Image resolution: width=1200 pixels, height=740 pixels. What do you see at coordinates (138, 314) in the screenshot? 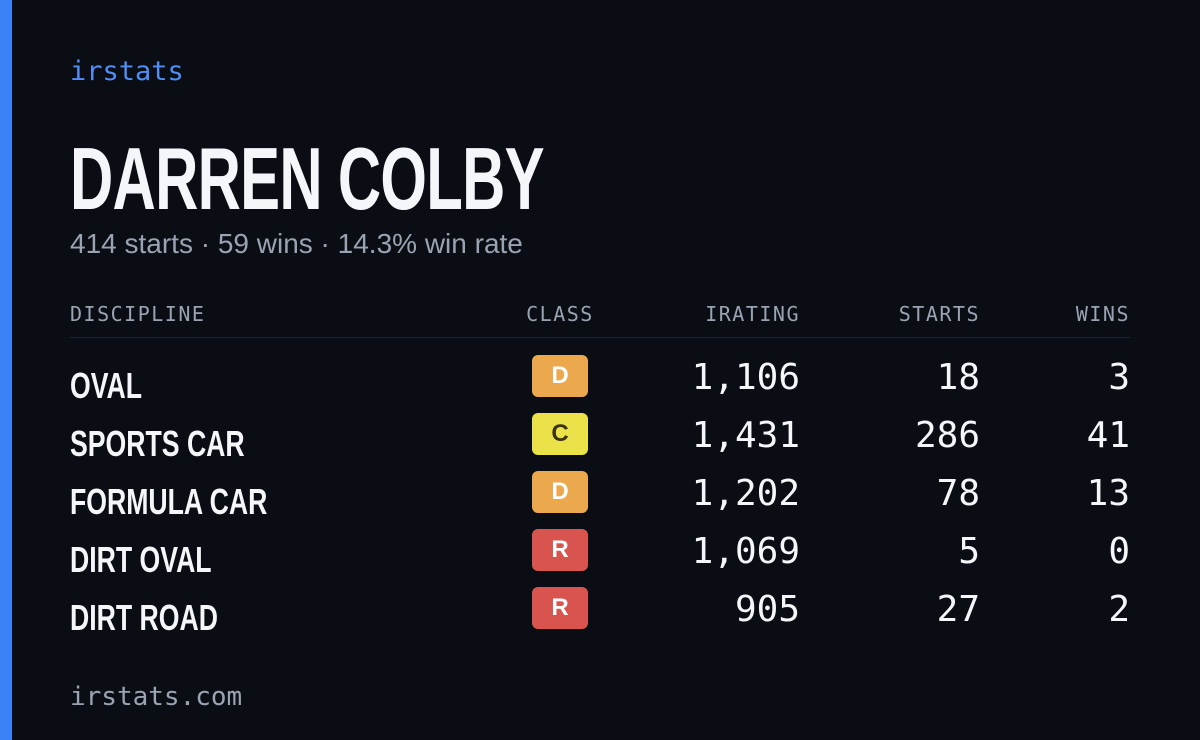
I see `column-header: DISCIPLINE` at bounding box center [138, 314].